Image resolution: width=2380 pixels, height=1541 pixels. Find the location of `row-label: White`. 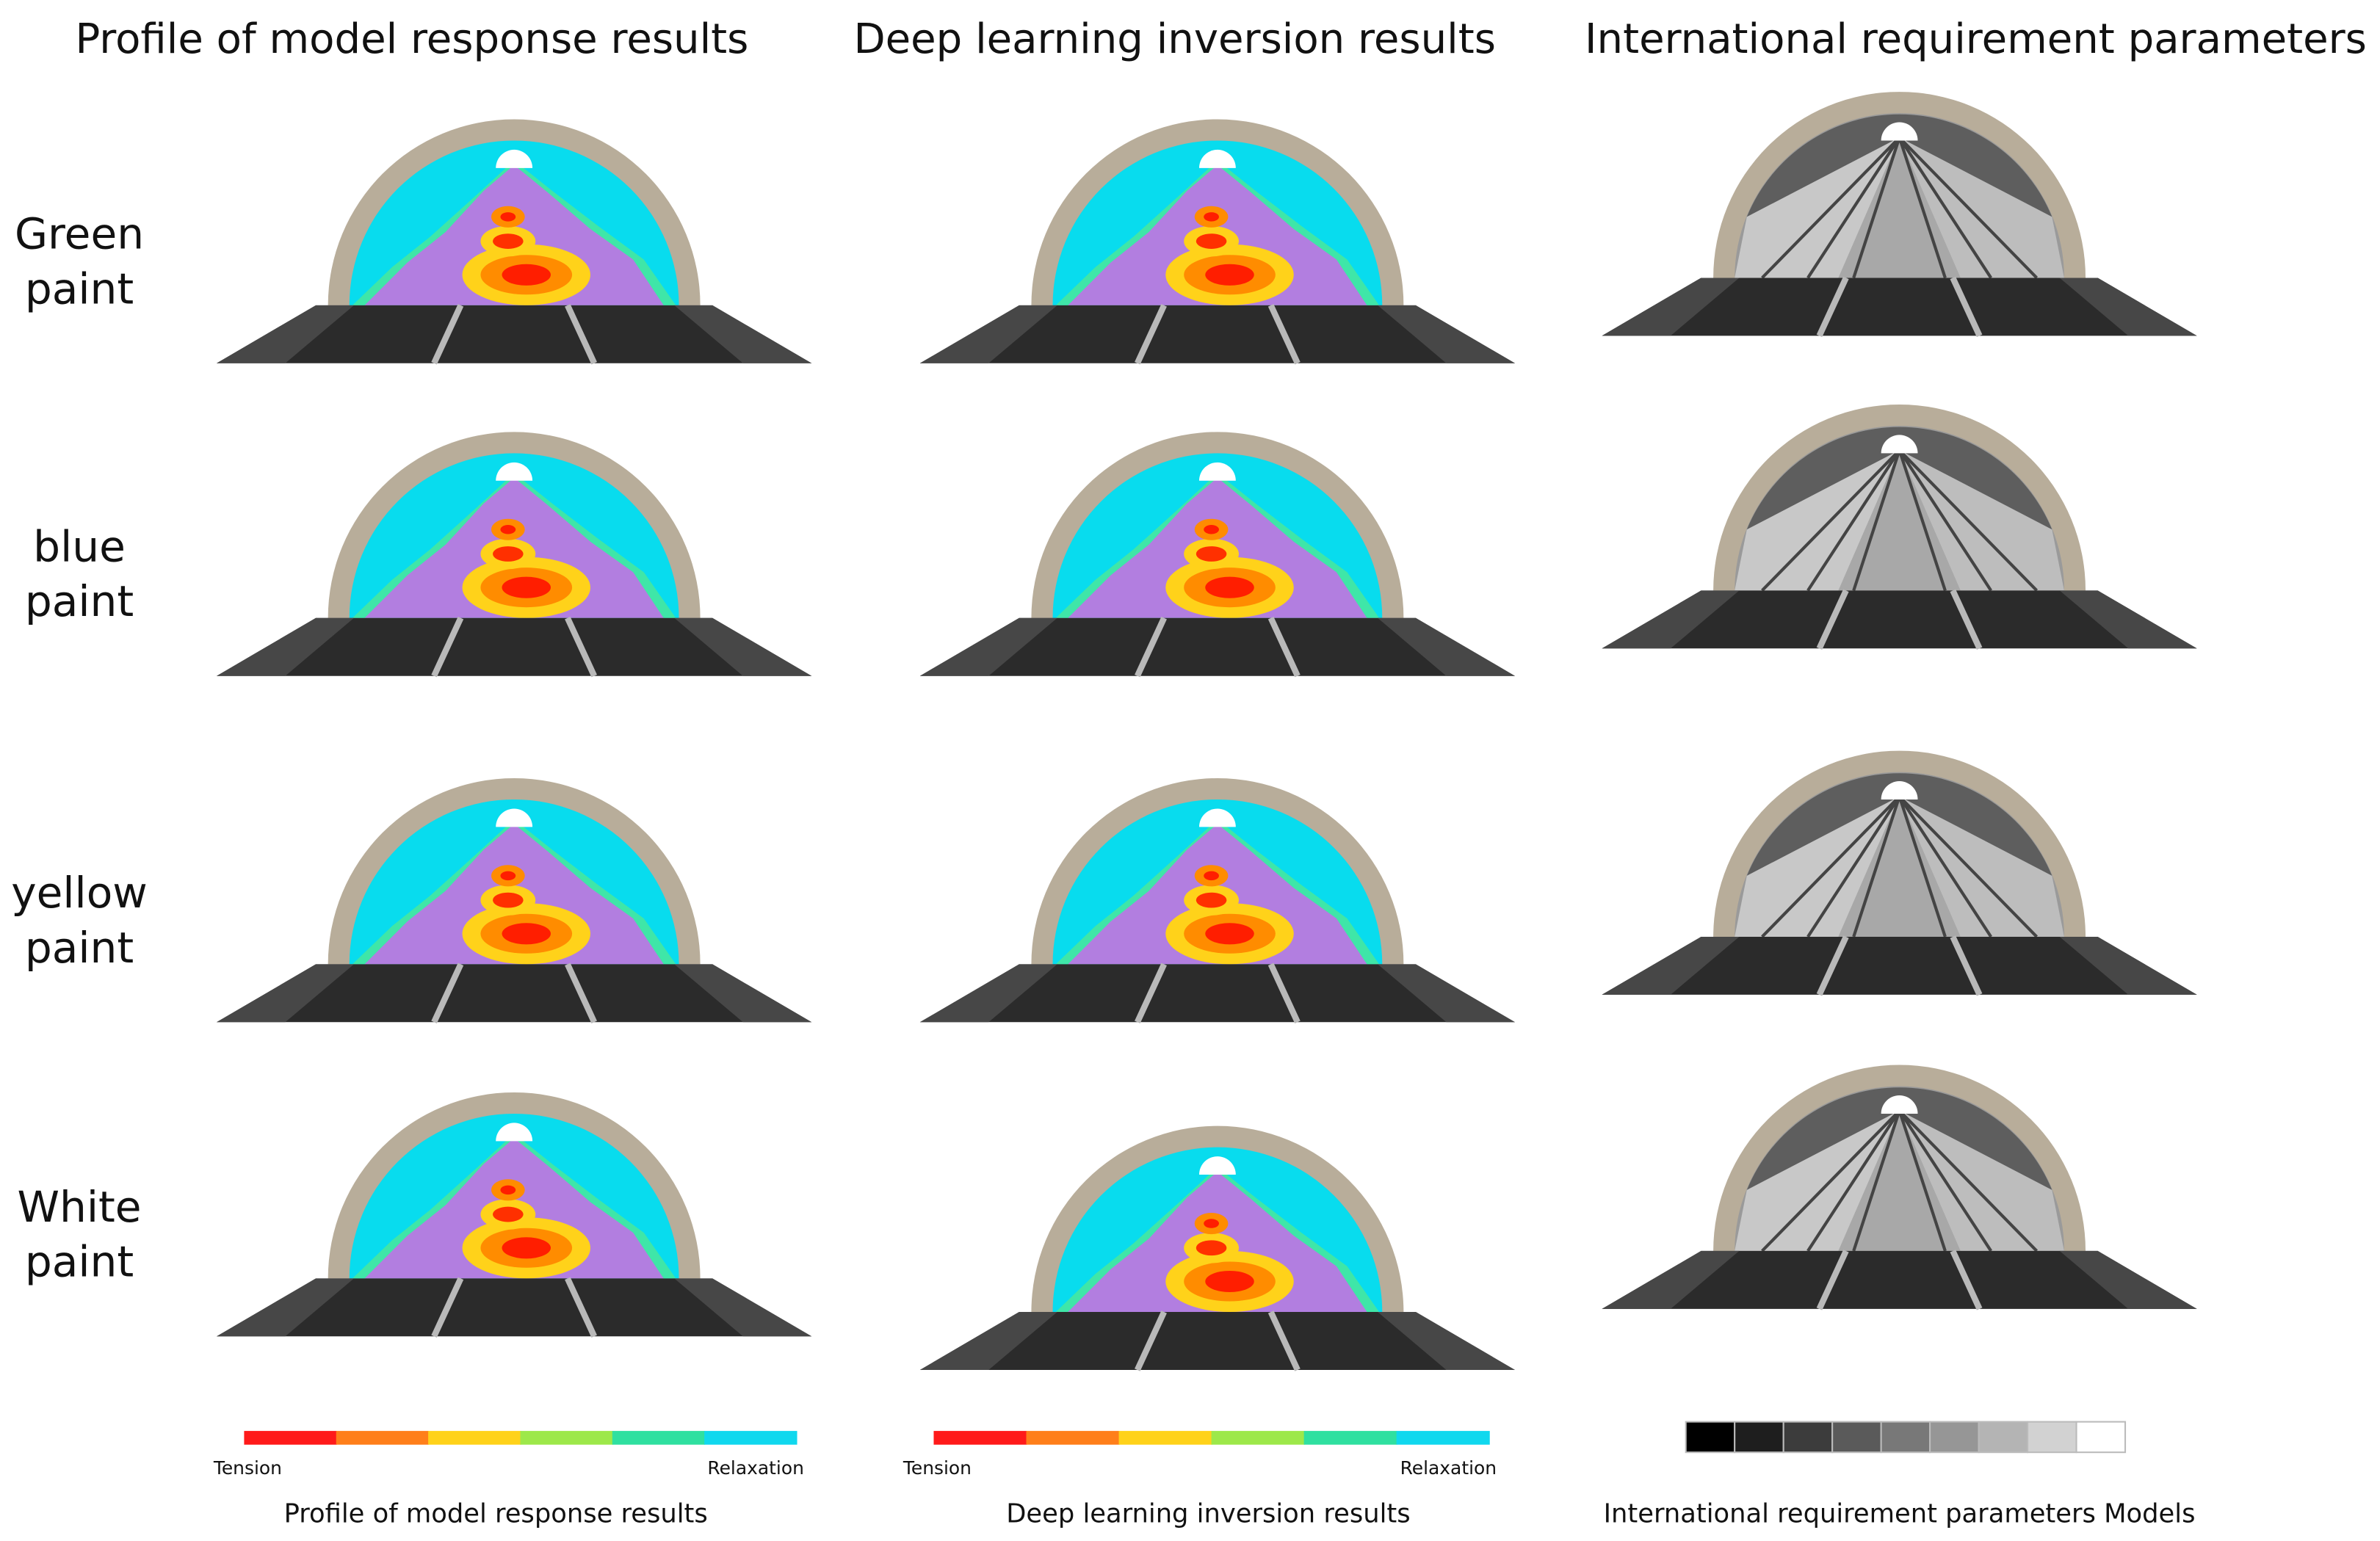

row-label: White is located at coordinates (79, 1207).